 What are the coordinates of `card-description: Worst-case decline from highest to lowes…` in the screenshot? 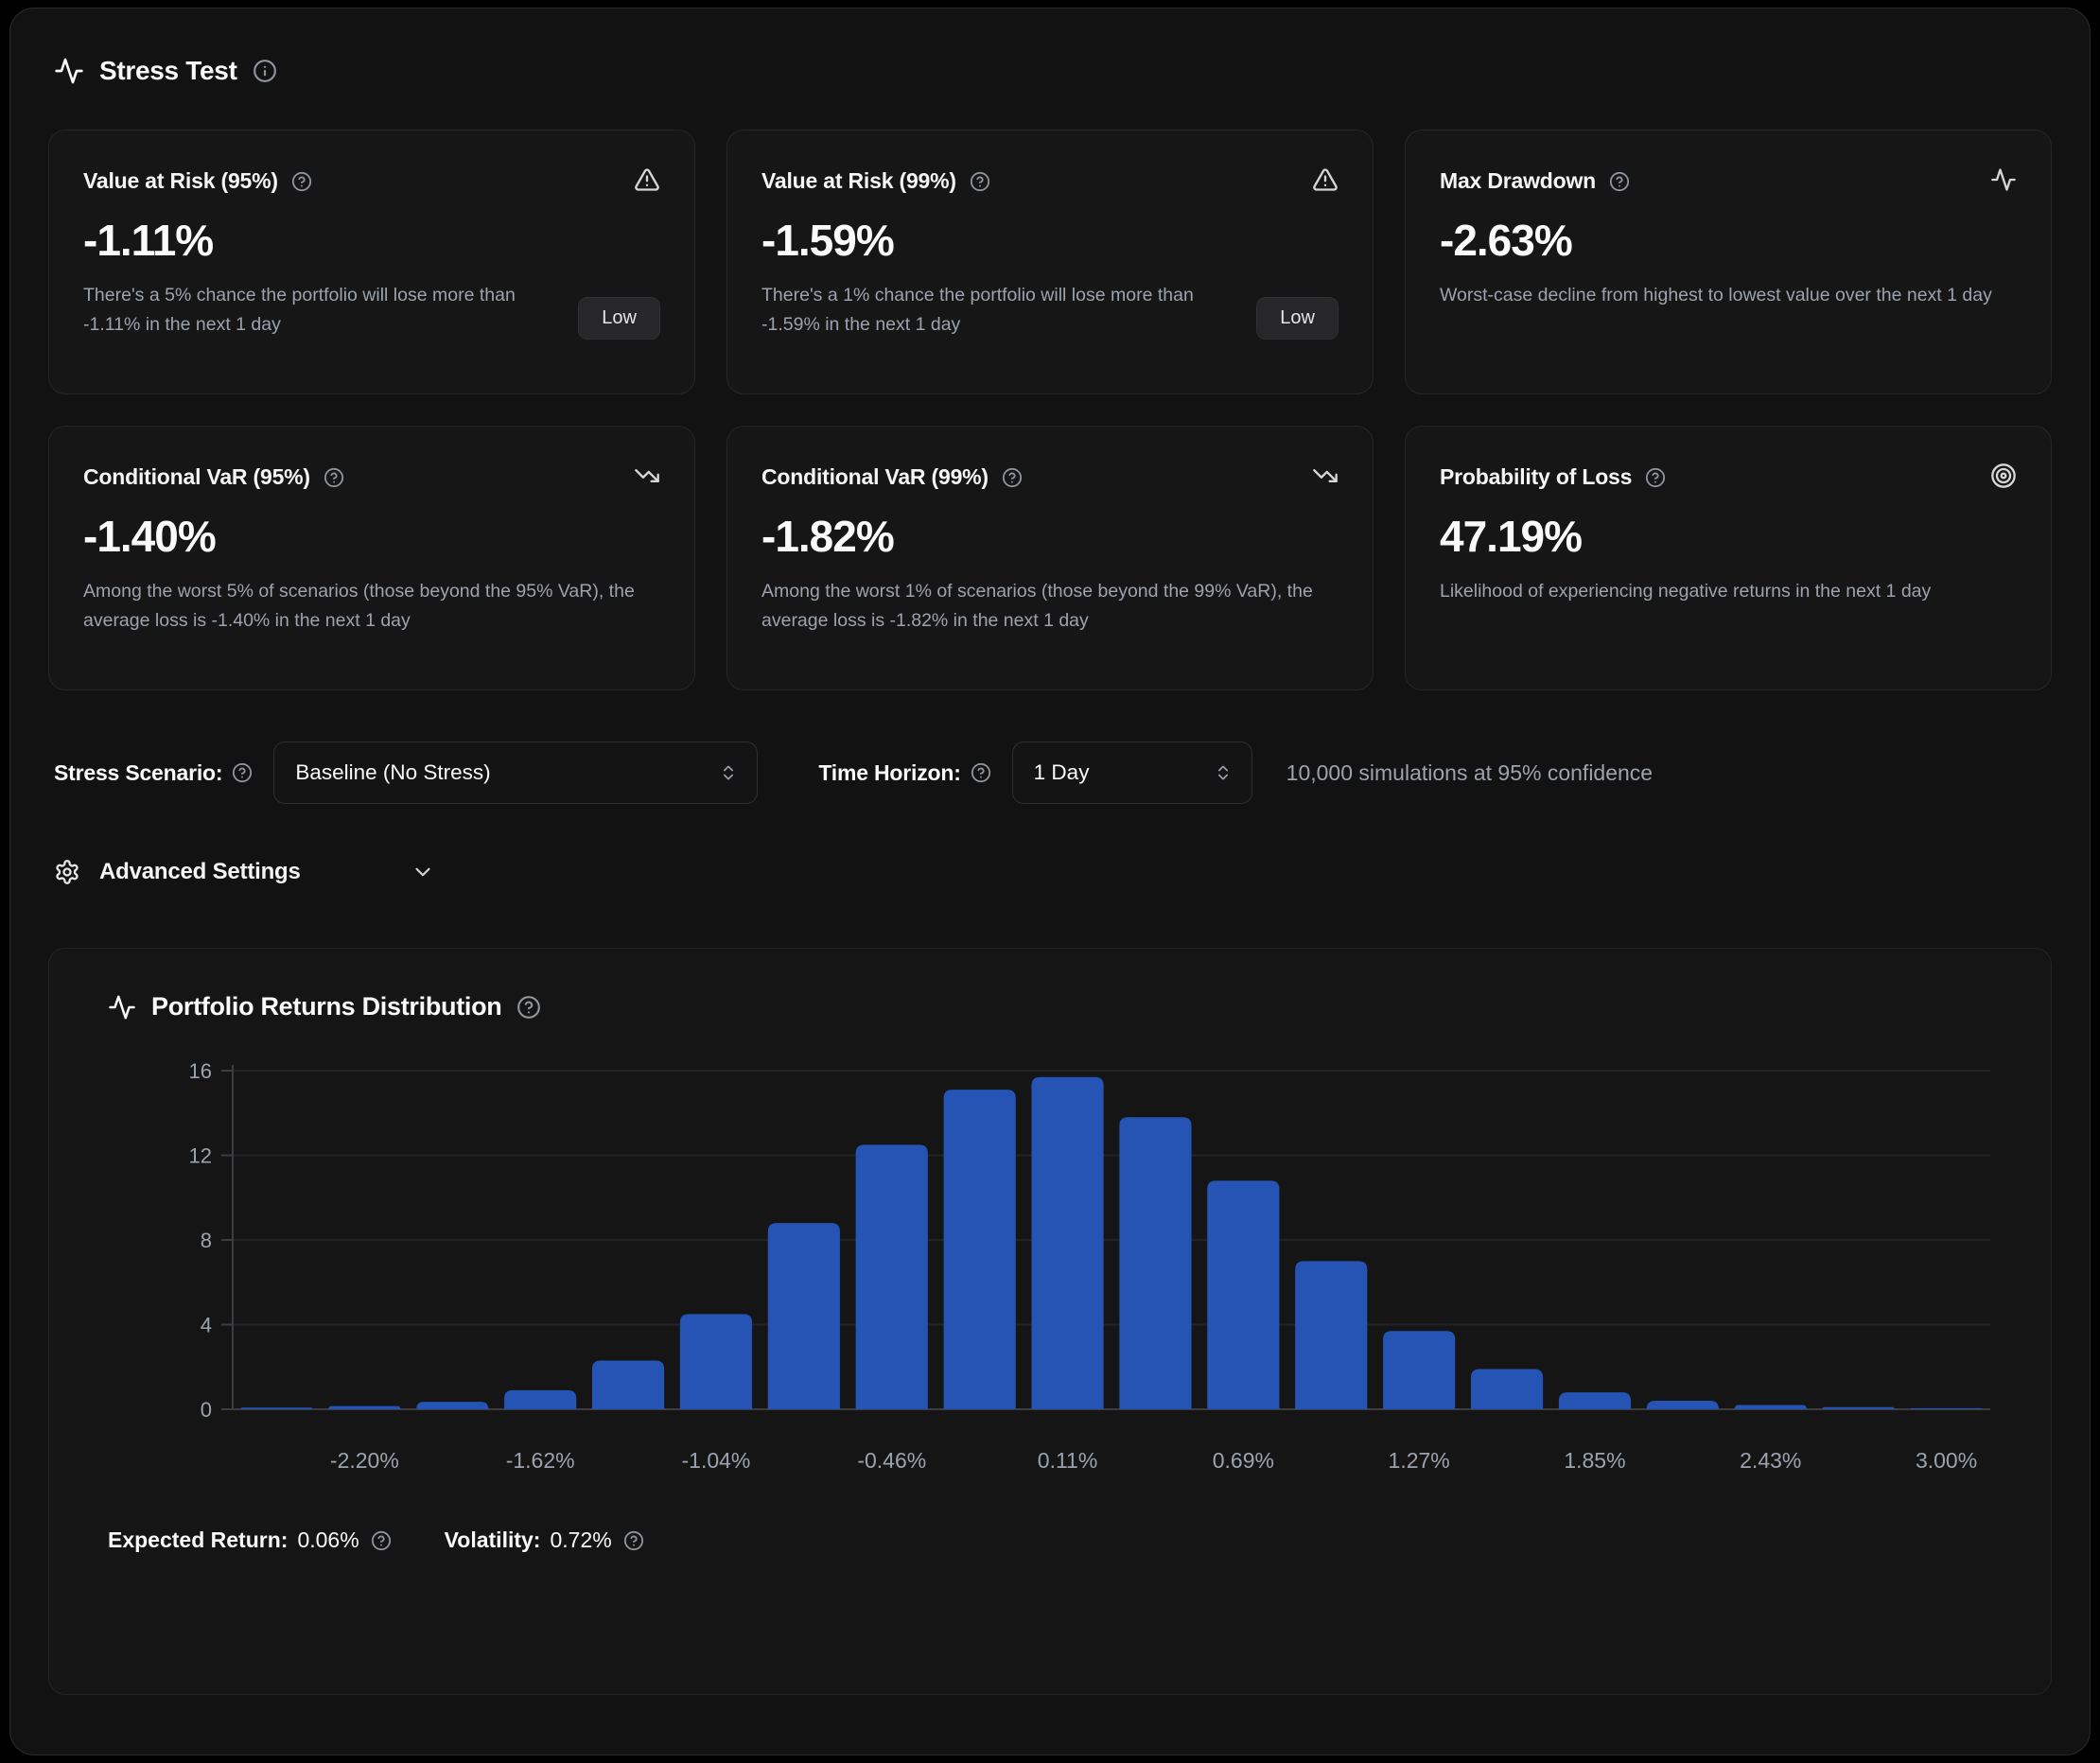 It's located at (1716, 295).